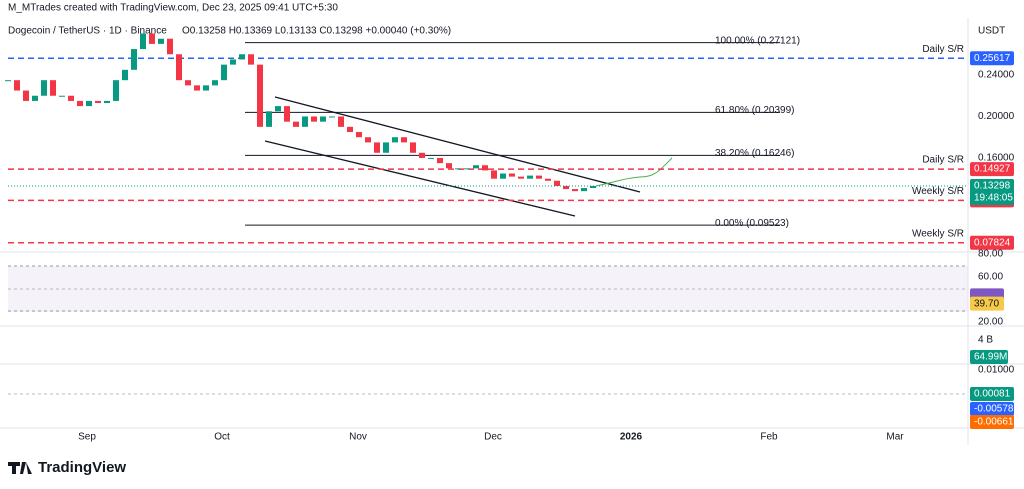 Image resolution: width=1024 pixels, height=489 pixels. What do you see at coordinates (990, 276) in the screenshot?
I see `rsi-tick: 60.00` at bounding box center [990, 276].